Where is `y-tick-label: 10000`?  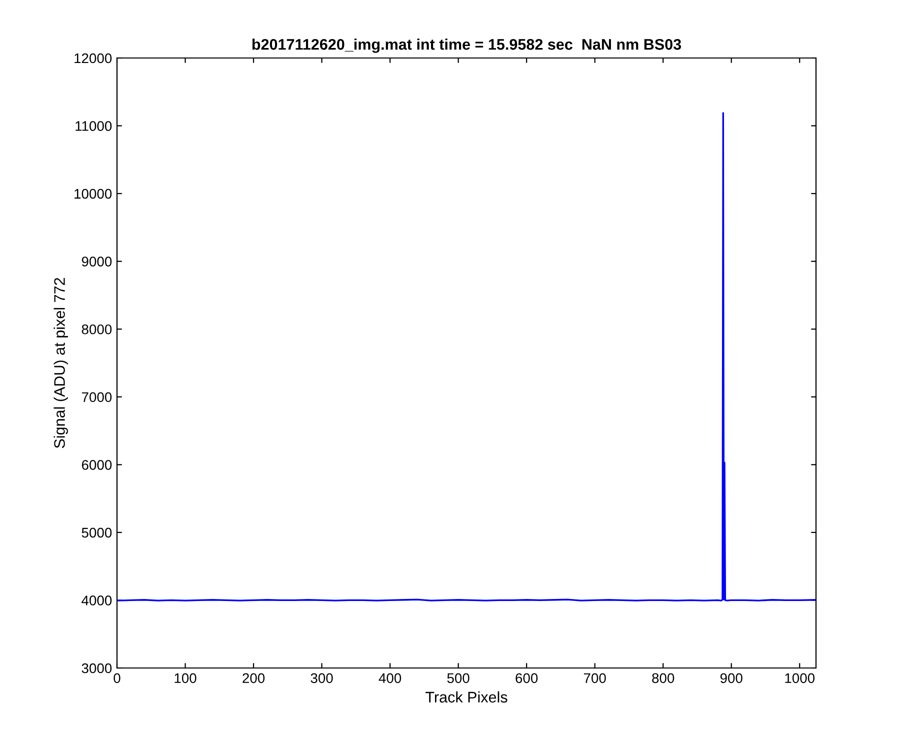
y-tick-label: 10000 is located at coordinates (93, 193).